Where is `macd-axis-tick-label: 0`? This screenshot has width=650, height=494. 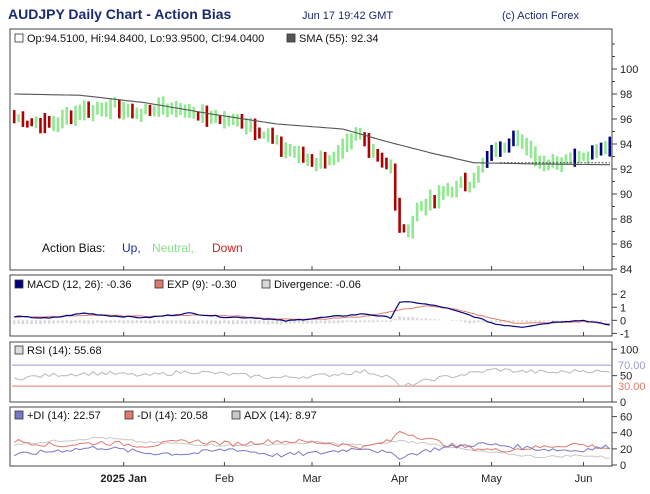
macd-axis-tick-label: 0 is located at coordinates (623, 321).